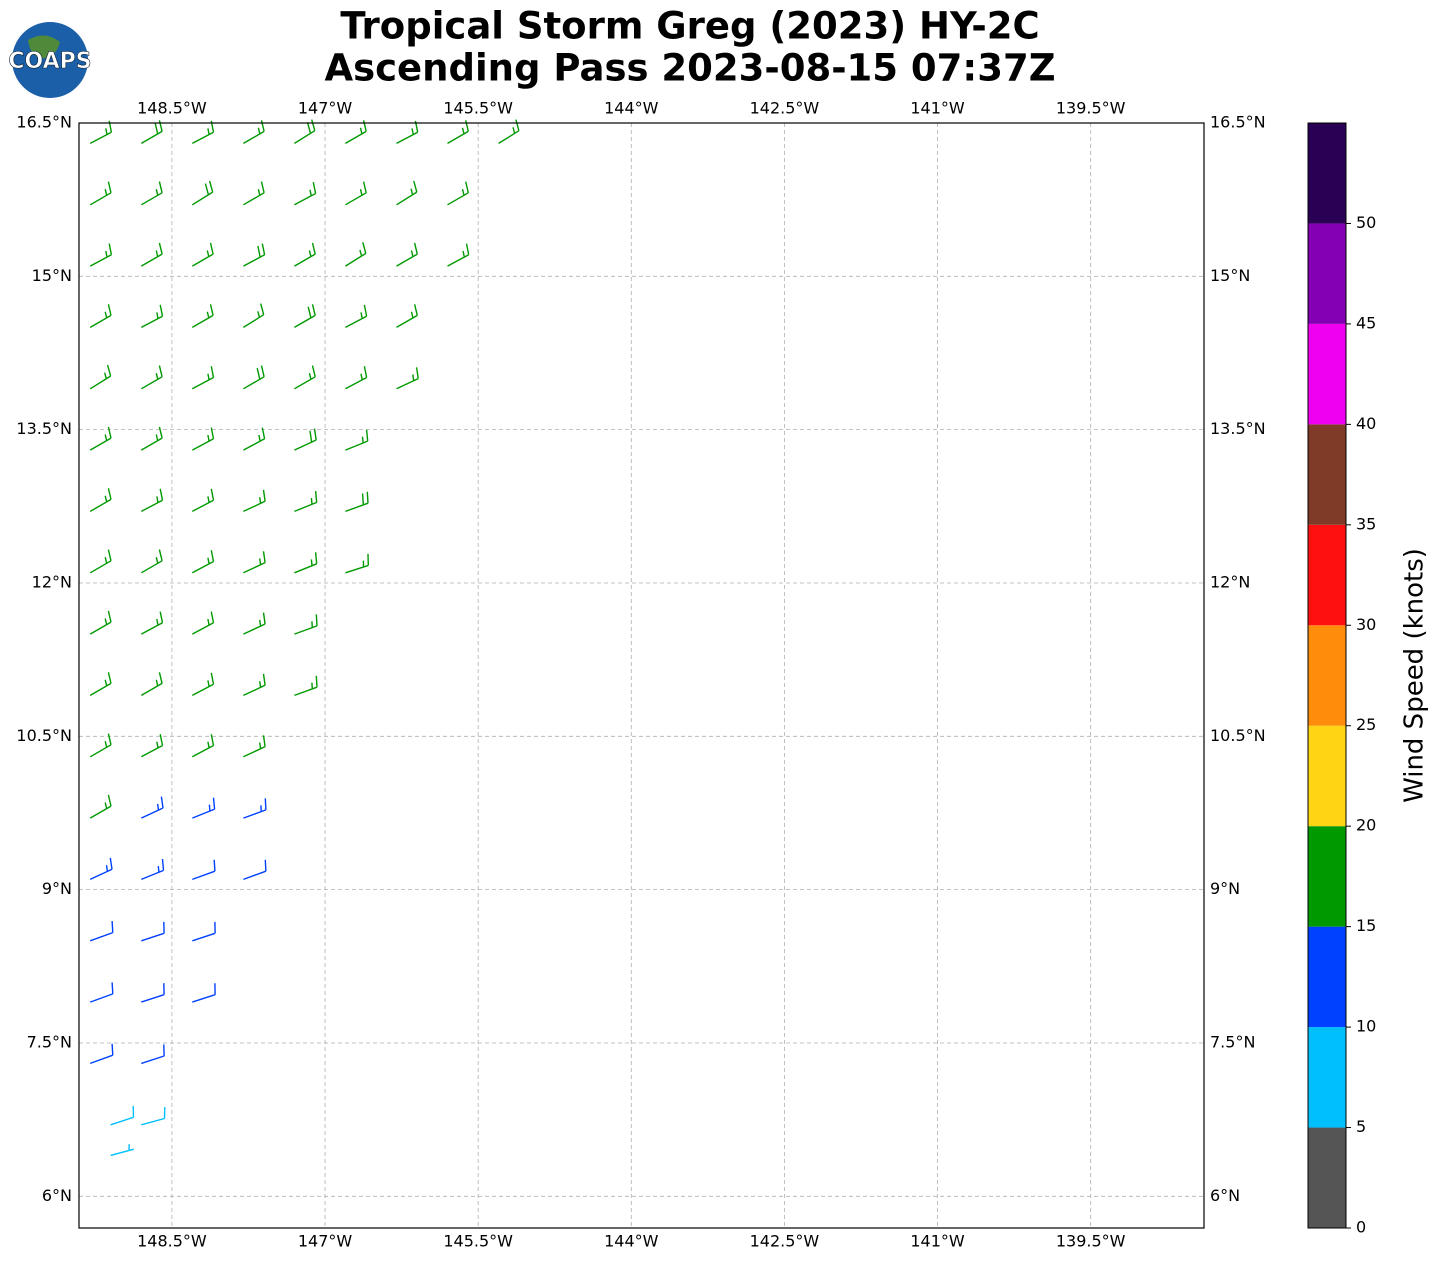 This screenshot has width=1445, height=1264. I want to click on y-tick-label: 16.5°N, so click(44, 122).